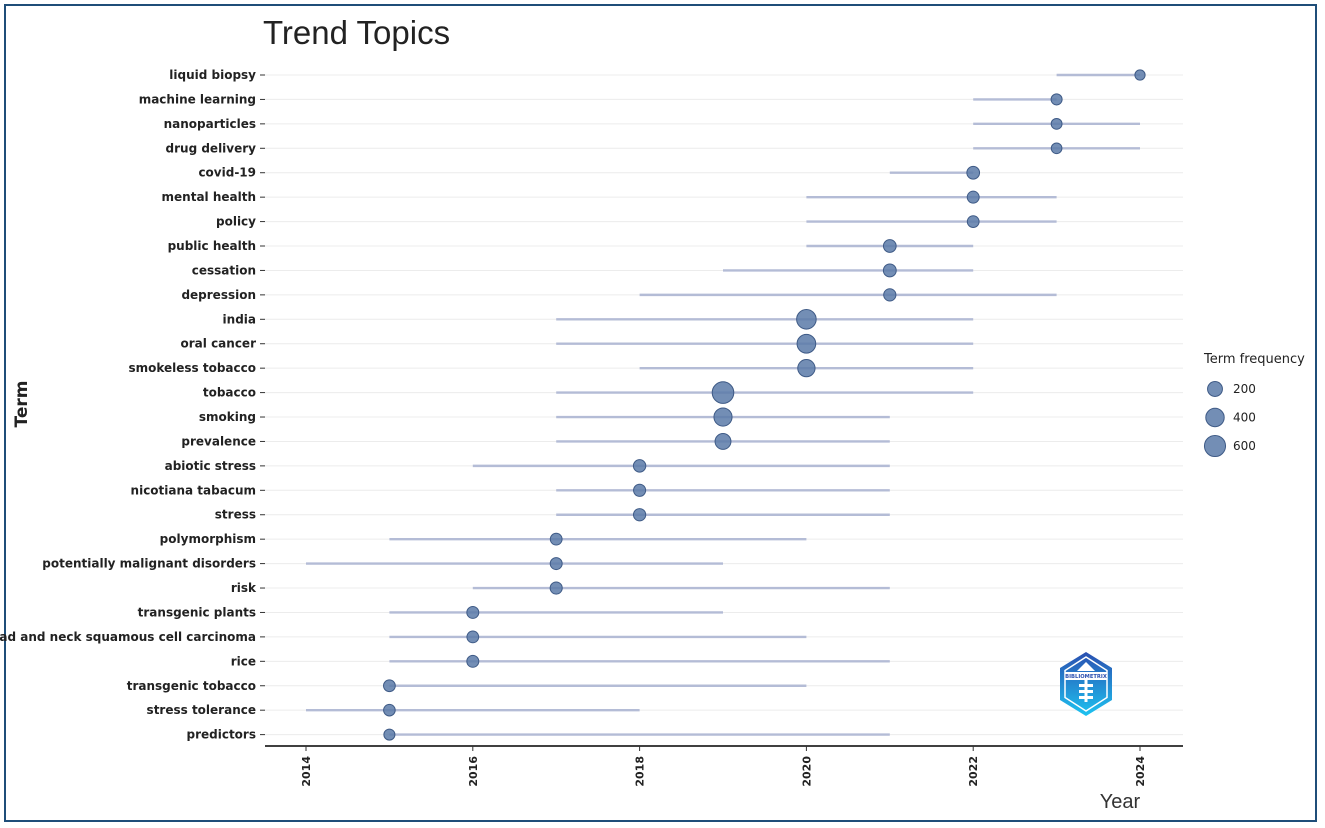 This screenshot has width=1325, height=828. Describe the element at coordinates (22, 404) in the screenshot. I see `y-axis-label: Term` at that location.